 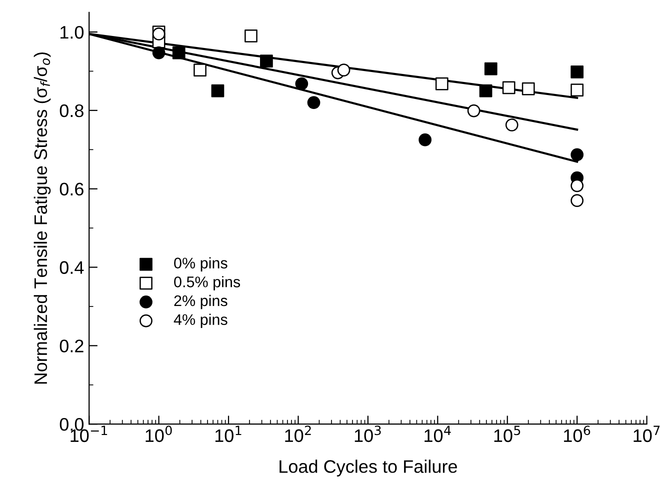 What do you see at coordinates (207, 283) in the screenshot?
I see `legend-label: 0.5% pins` at bounding box center [207, 283].